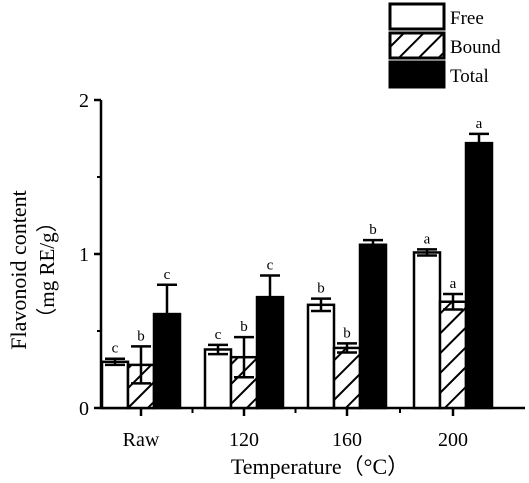 The image size is (529, 483). I want to click on legend-swatch-total, so click(417, 74).